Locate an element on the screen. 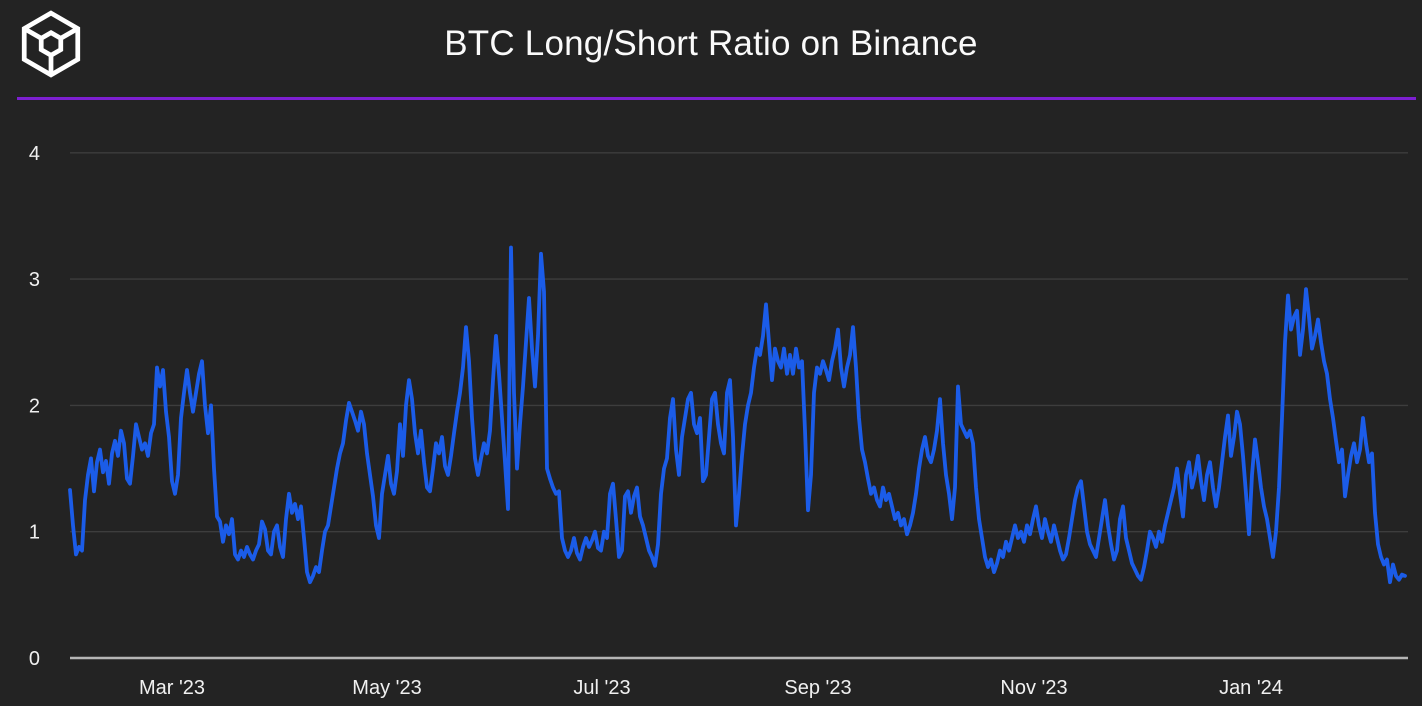 Image resolution: width=1422 pixels, height=706 pixels. the-block-logo-icon is located at coordinates (51, 44).